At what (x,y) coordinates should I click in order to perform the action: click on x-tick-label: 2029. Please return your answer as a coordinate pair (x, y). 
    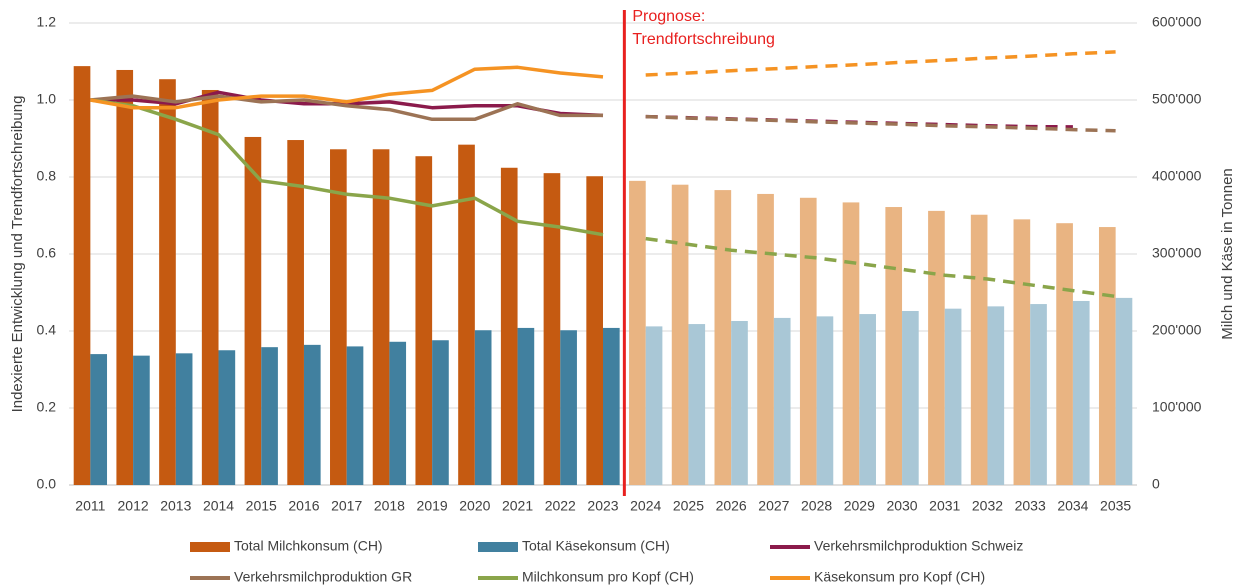
    Looking at the image, I should click on (859, 506).